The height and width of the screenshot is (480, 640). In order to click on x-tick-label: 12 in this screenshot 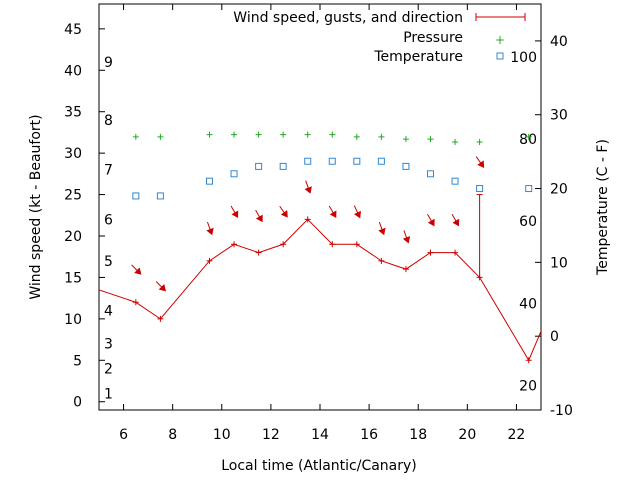, I will do `click(271, 435)`.